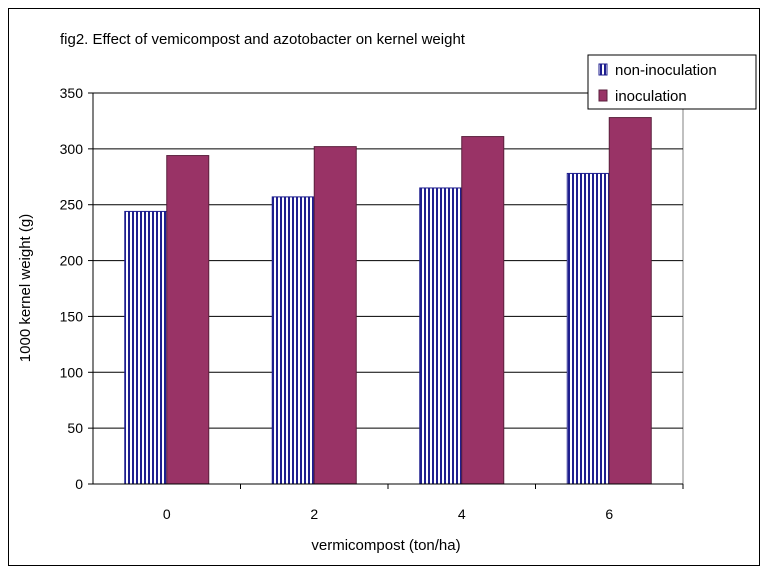 The width and height of the screenshot is (768, 574). I want to click on y-tick-label: 0, so click(79, 484).